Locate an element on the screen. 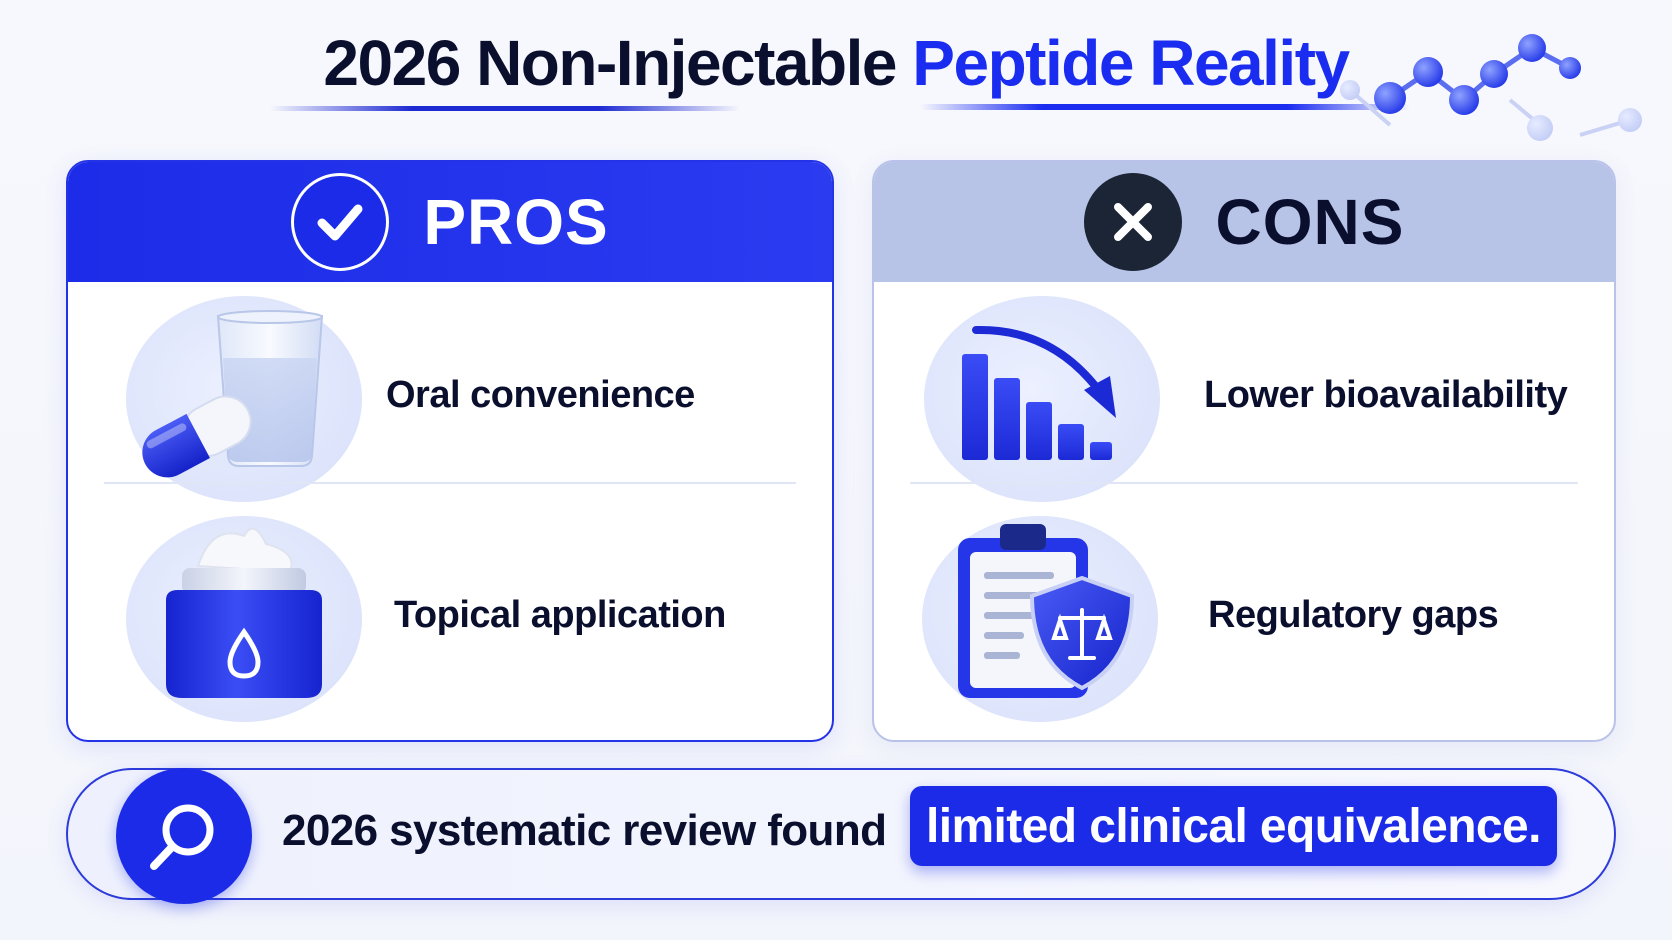 Image resolution: width=1672 pixels, height=940 pixels. page-title: 2026 Non-Injectable Peptide Reality is located at coordinates (836, 63).